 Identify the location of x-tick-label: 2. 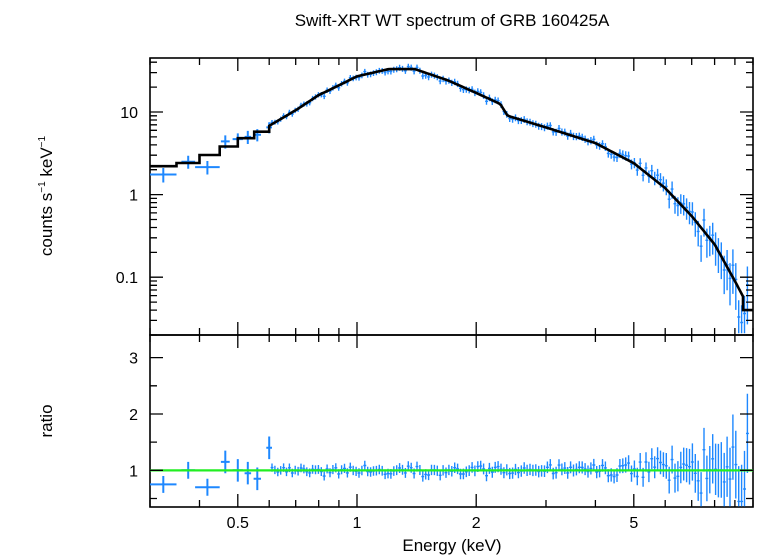
(476, 523).